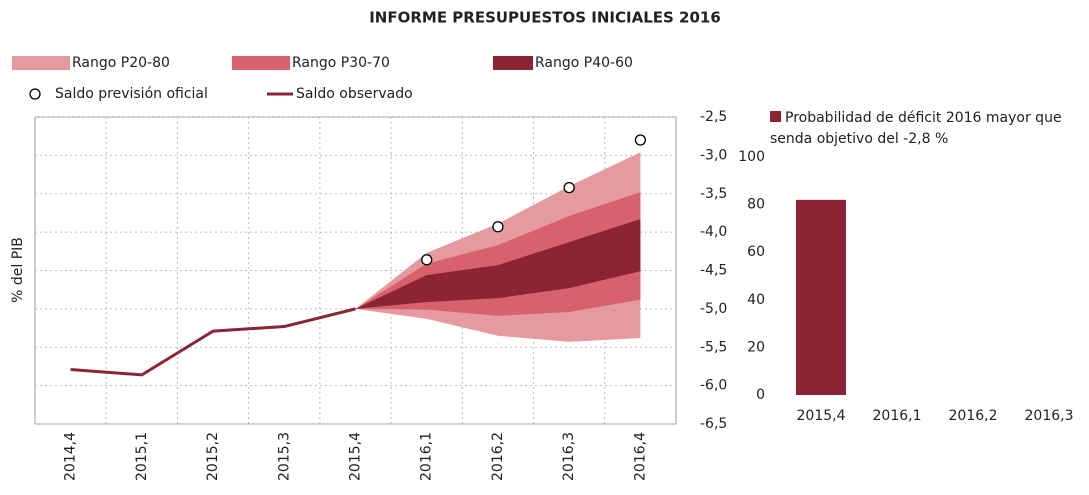 This screenshot has height=495, width=1089. What do you see at coordinates (713, 424) in the screenshot?
I see `y-tick-label: -6,5` at bounding box center [713, 424].